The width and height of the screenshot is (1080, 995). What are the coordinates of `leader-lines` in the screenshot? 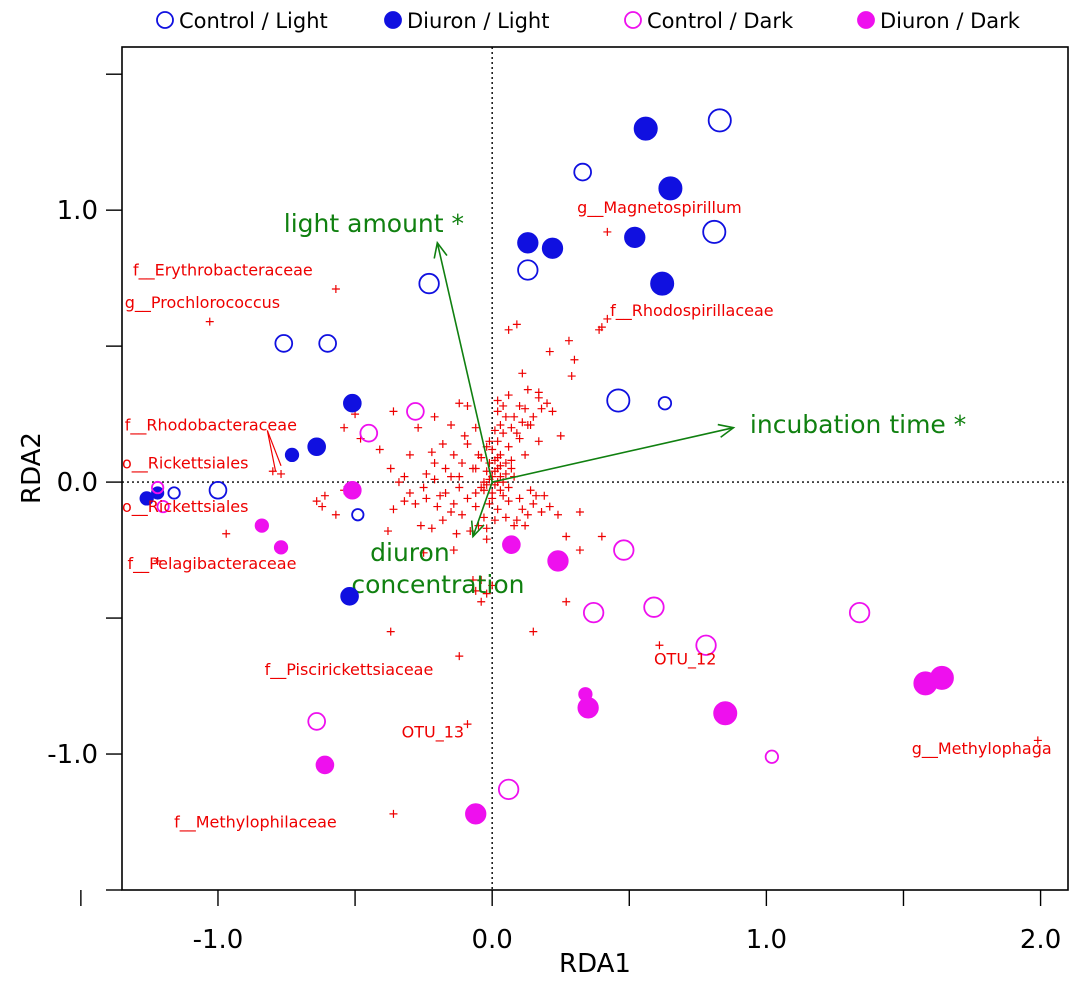 It's located at (274, 451).